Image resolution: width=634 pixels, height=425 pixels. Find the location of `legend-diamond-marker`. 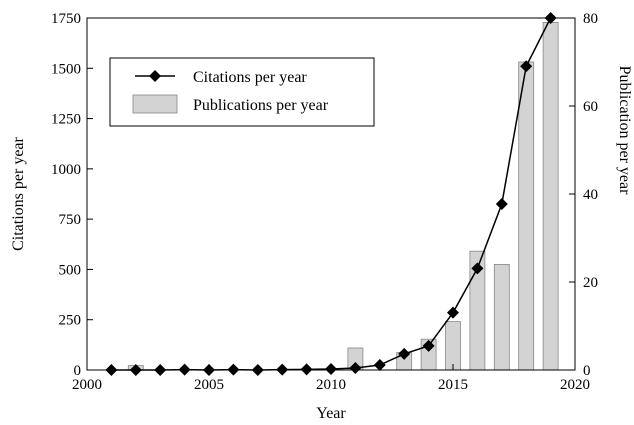

legend-diamond-marker is located at coordinates (155, 76).